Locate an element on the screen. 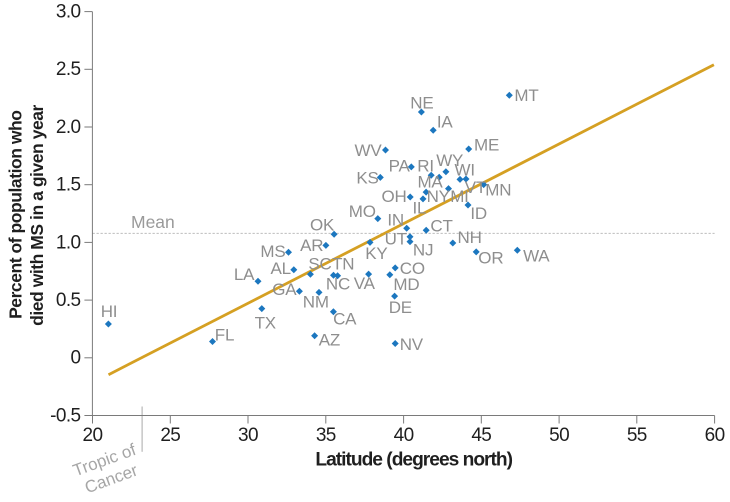 This screenshot has width=730, height=502. svg-text: -0.5 is located at coordinates (65, 415).